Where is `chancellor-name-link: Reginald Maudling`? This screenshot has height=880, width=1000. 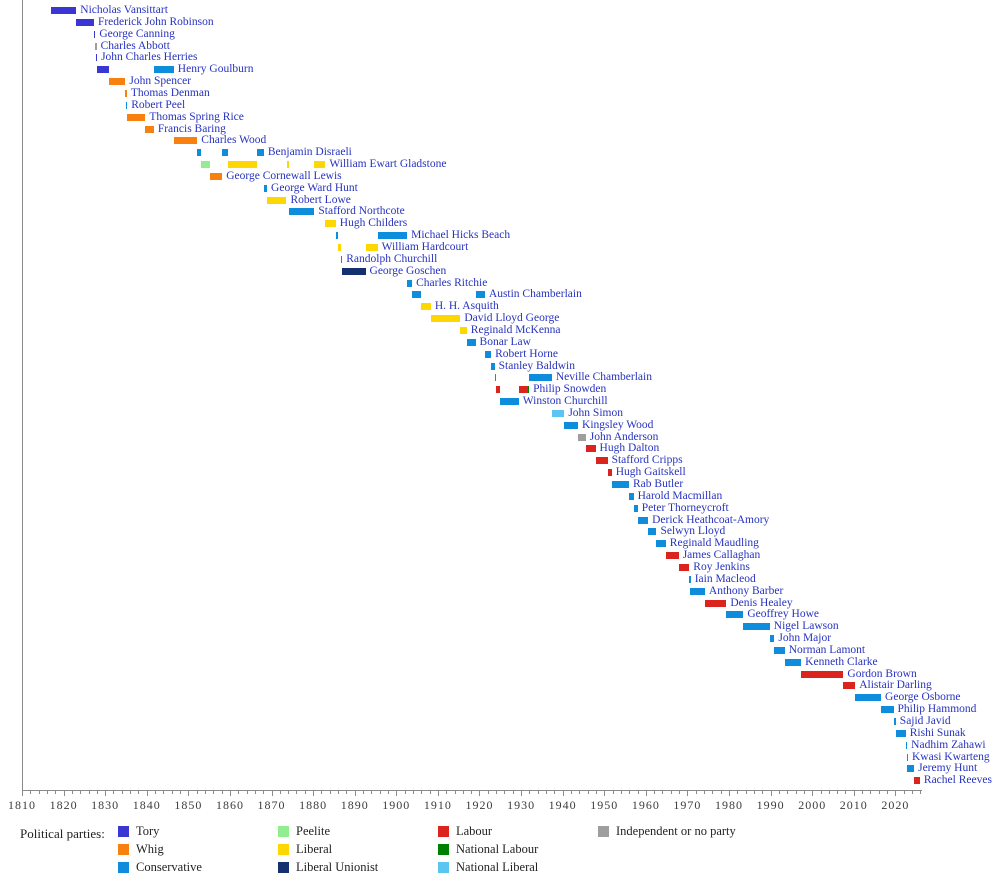
chancellor-name-link: Reginald Maudling is located at coordinates (714, 543).